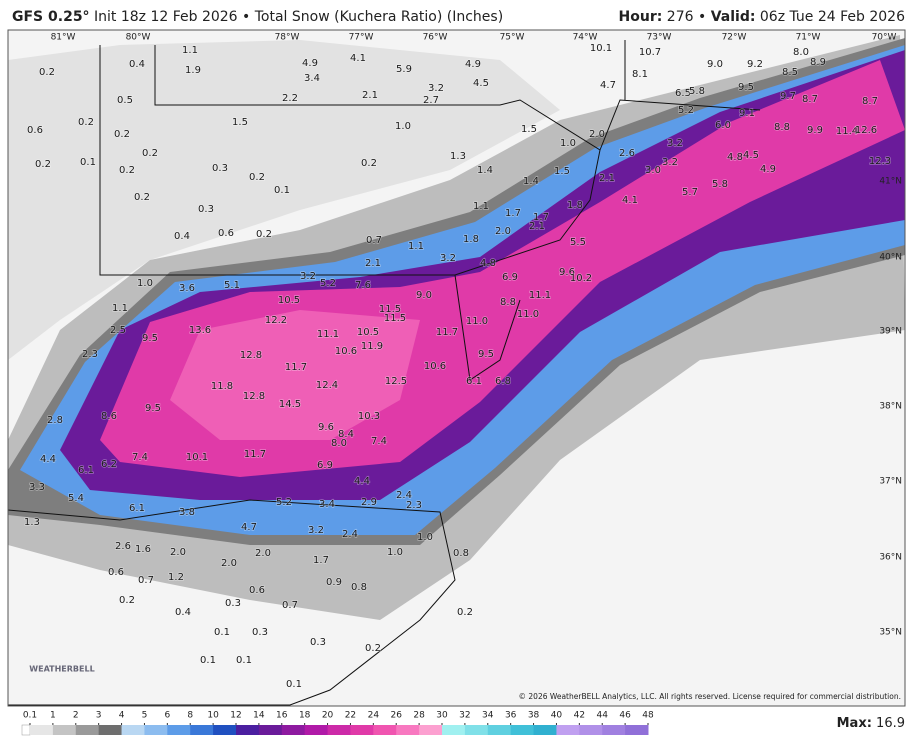 The width and height of the screenshot is (913, 754). I want to click on snow-amount-label: 8.1, so click(640, 74).